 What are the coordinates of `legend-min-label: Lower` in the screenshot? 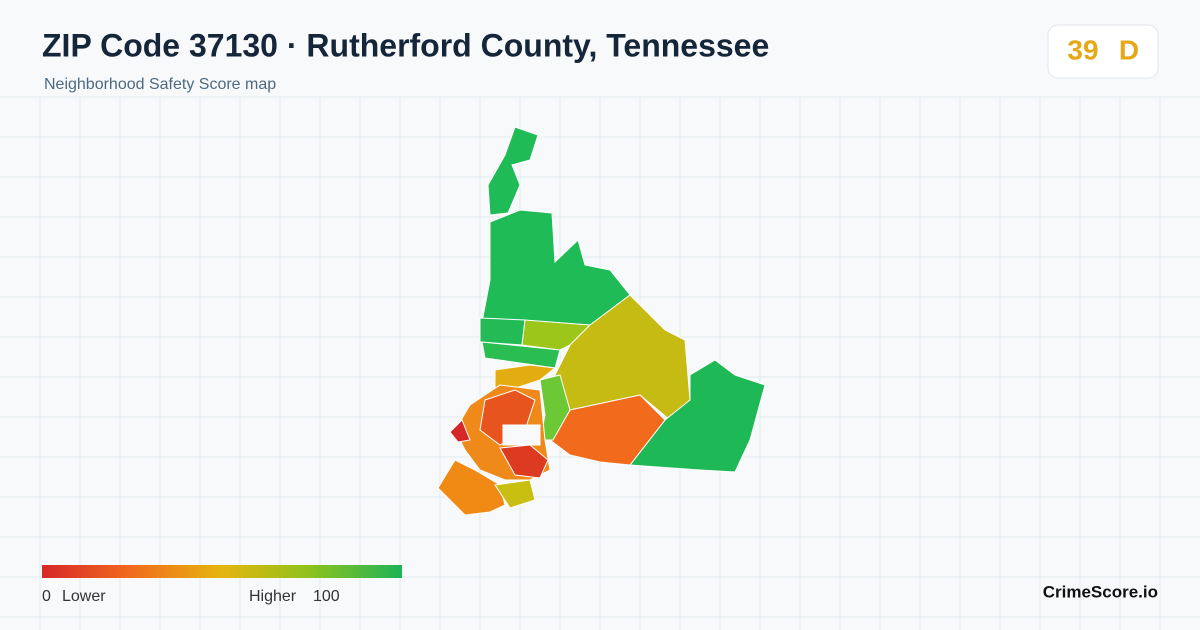 It's located at (84, 596).